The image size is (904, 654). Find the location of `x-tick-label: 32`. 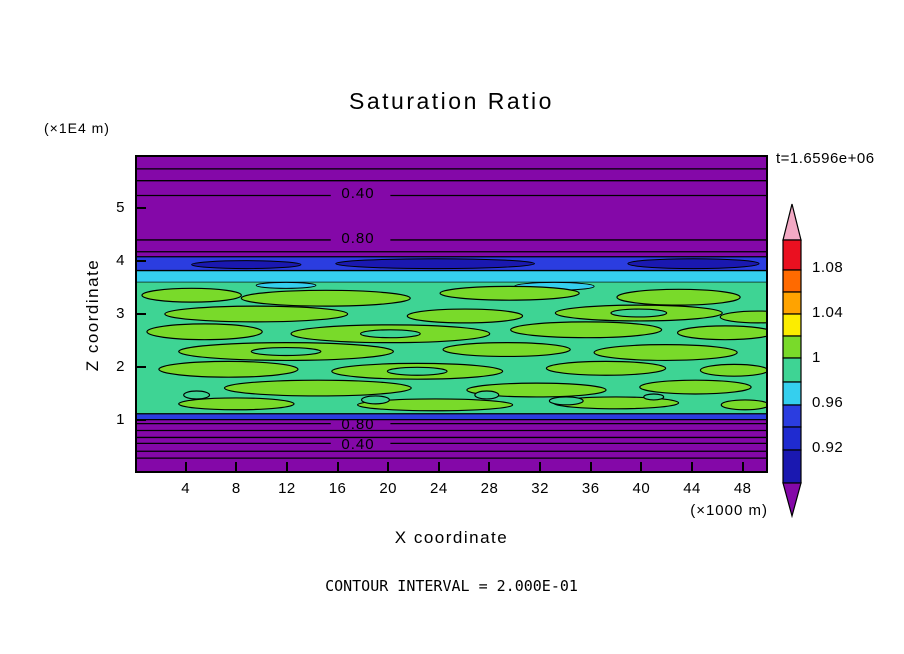

x-tick-label: 32 is located at coordinates (540, 488).